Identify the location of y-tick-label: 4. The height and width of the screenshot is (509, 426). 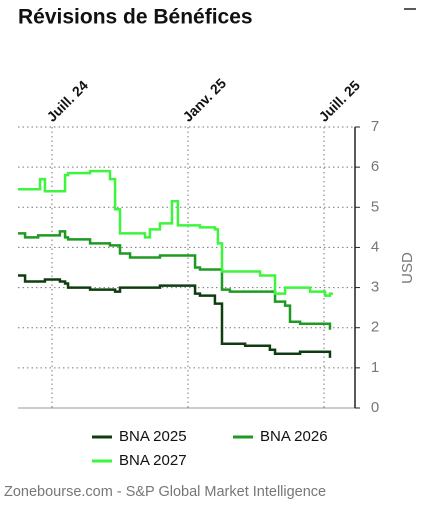
(375, 246).